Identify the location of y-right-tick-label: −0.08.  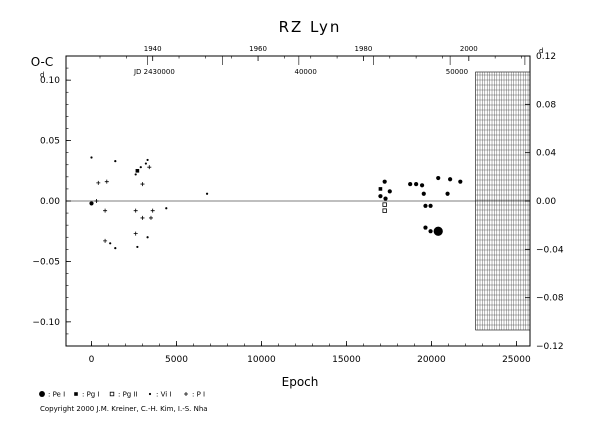
(550, 299).